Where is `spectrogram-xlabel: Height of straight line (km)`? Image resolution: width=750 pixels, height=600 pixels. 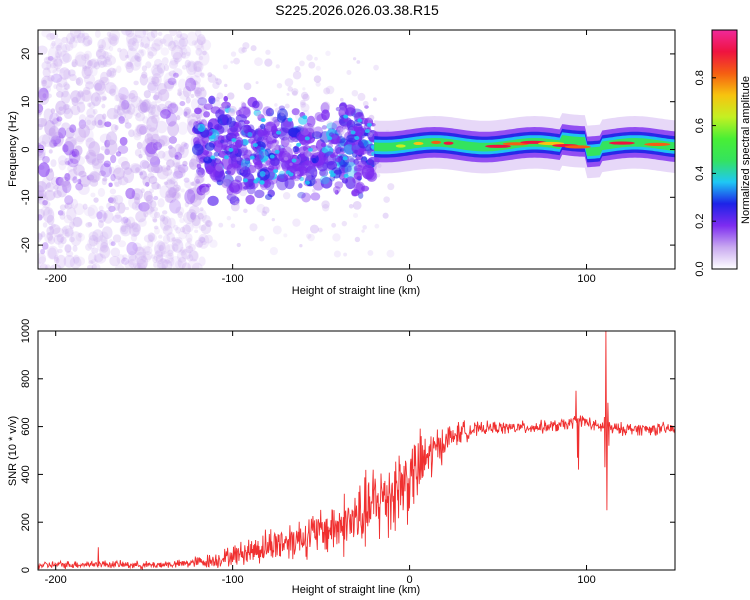 spectrogram-xlabel: Height of straight line (km) is located at coordinates (356, 291).